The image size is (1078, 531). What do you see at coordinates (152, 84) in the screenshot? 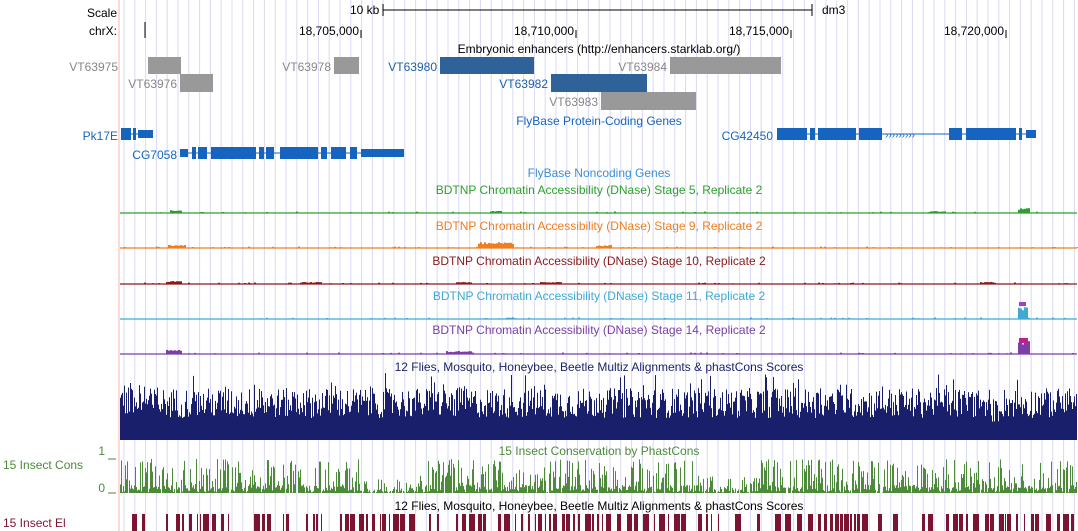
I see `enhancer-label-vt63976: VT63976` at bounding box center [152, 84].